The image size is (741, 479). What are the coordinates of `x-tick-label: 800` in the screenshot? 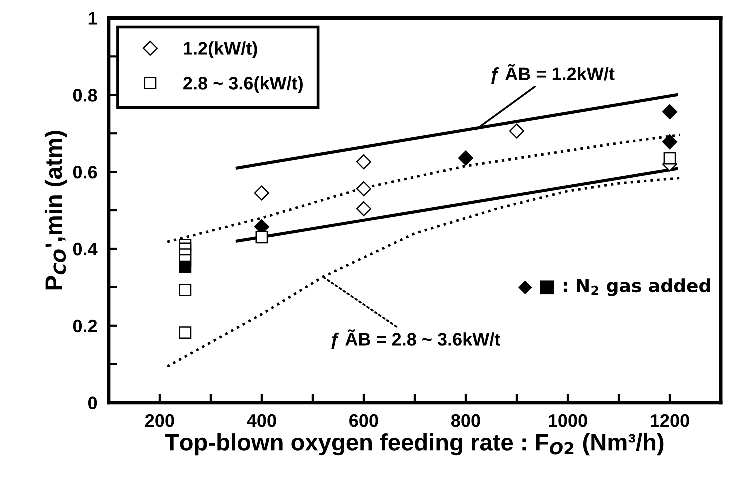 It's located at (465, 421).